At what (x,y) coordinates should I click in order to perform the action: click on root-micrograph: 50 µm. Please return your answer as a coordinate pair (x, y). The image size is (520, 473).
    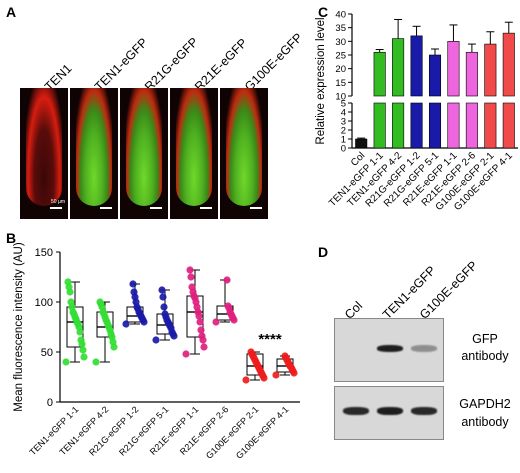
    Looking at the image, I should click on (44, 153).